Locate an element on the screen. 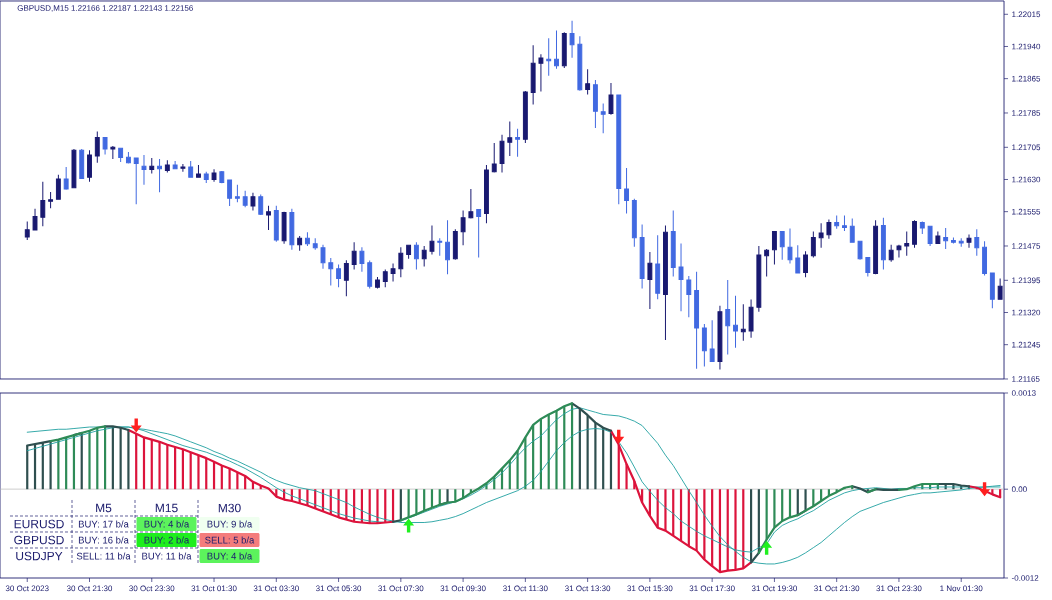  x-tick-label: 31 Oct 21:30 is located at coordinates (837, 588).